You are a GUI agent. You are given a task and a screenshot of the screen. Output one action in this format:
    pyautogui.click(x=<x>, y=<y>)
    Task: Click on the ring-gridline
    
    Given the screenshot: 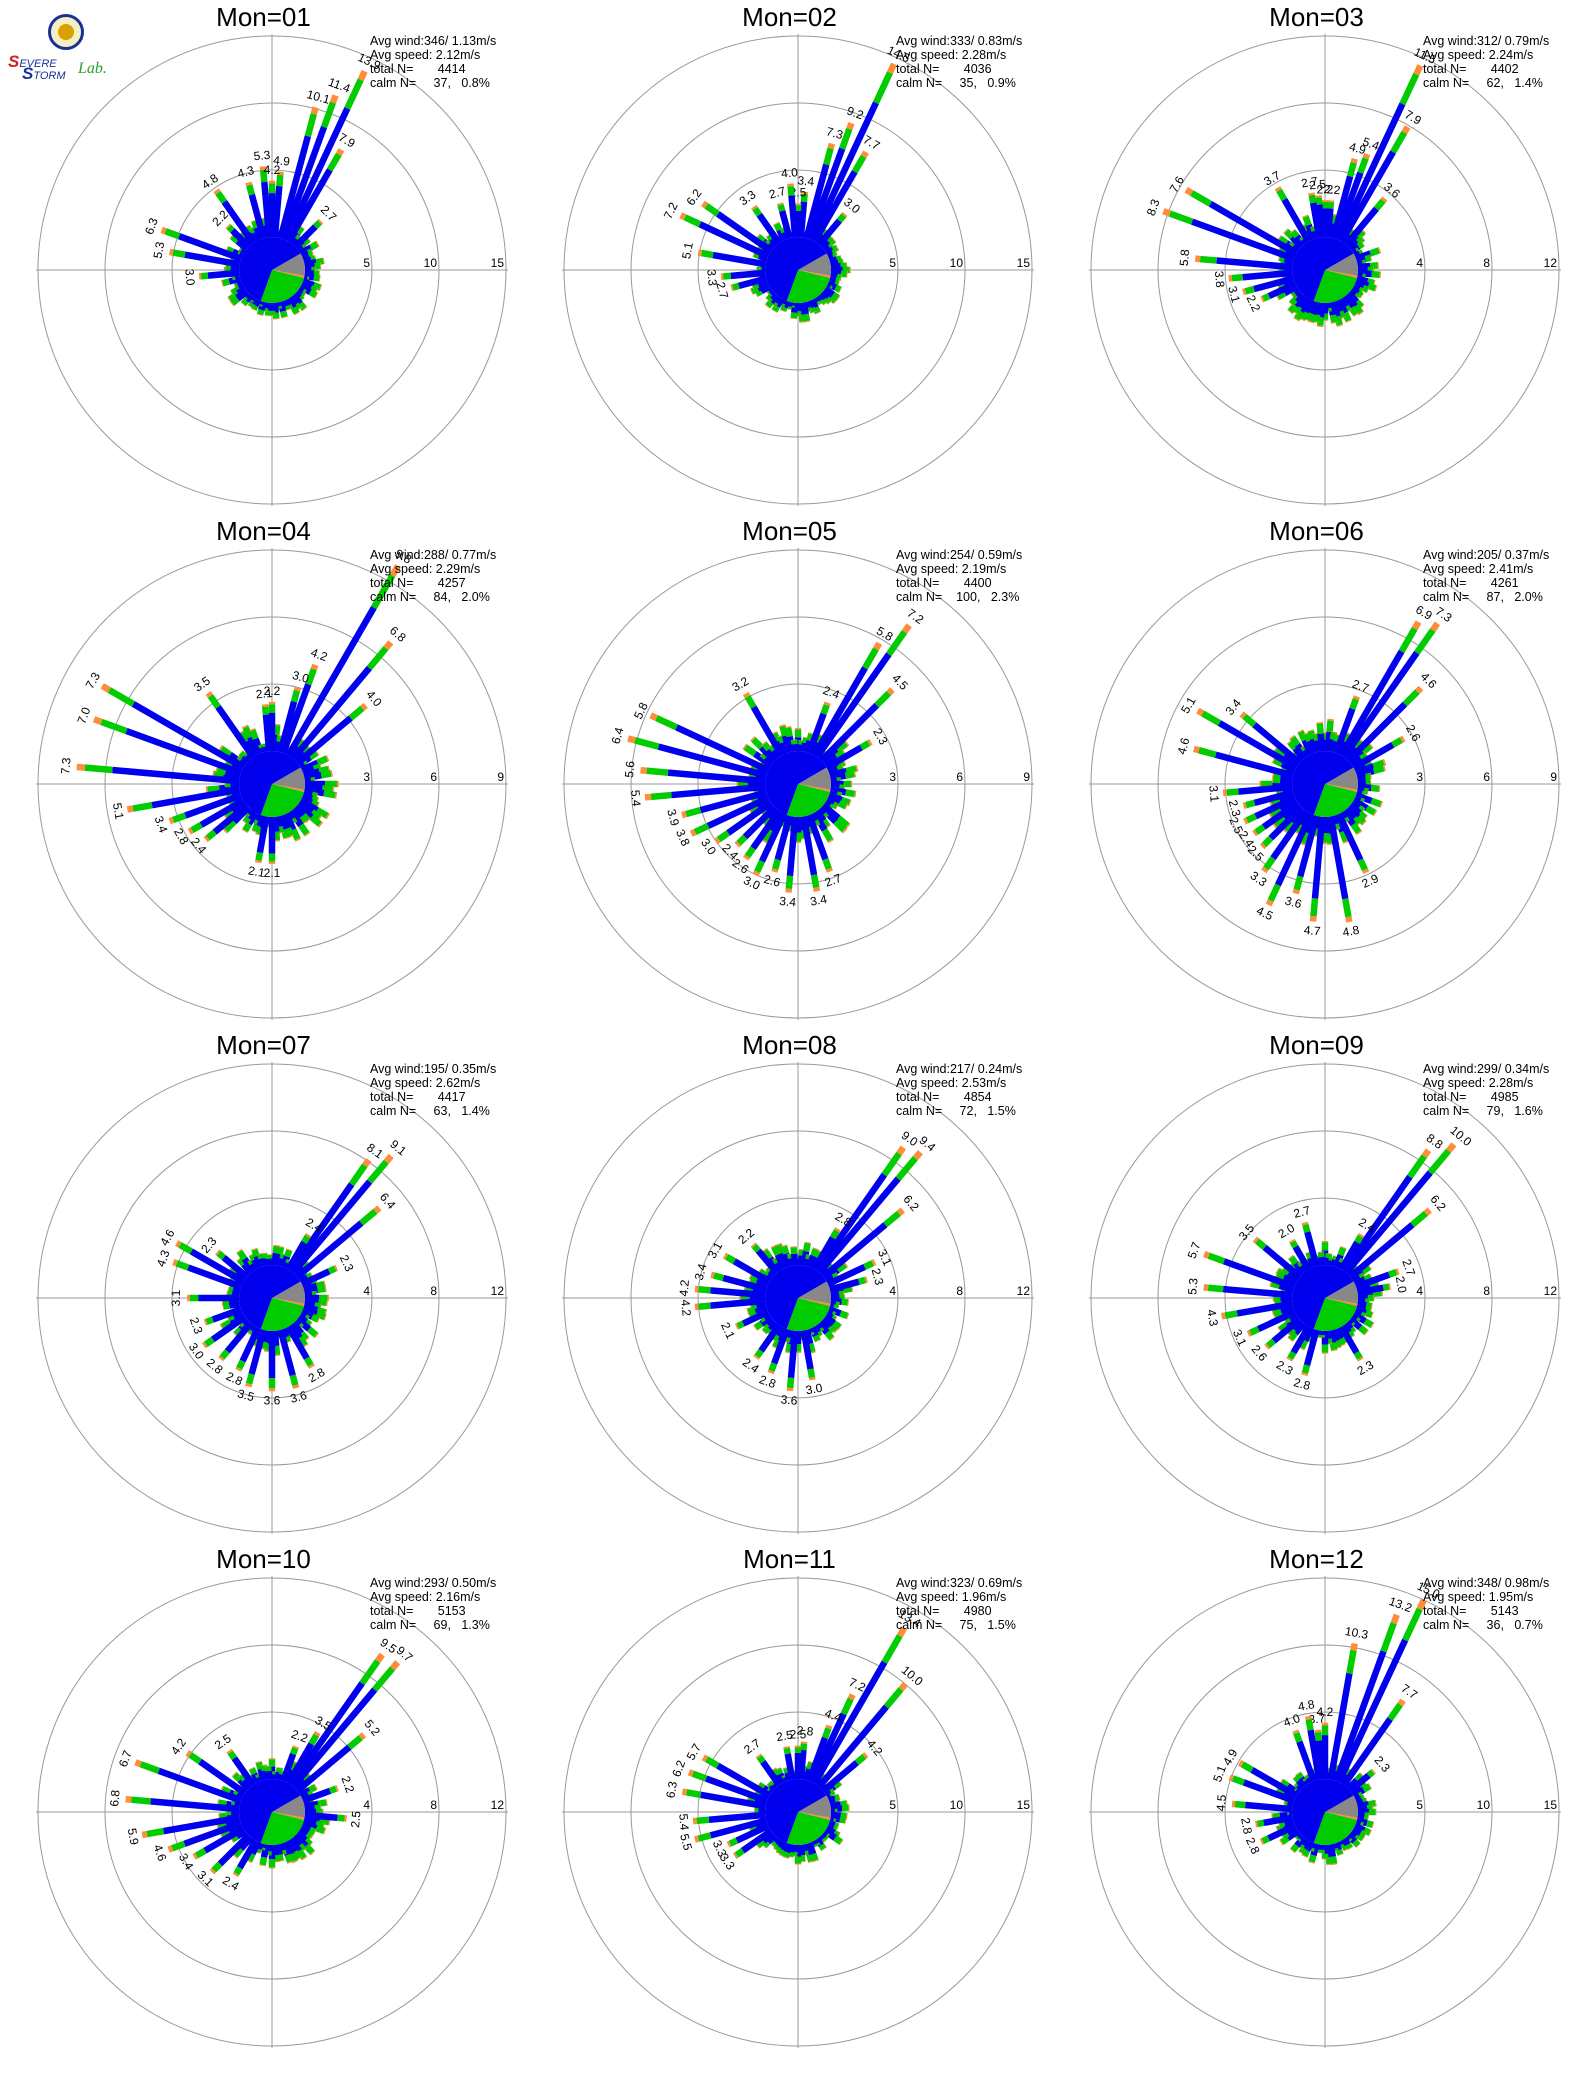 What is the action you would take?
    pyautogui.click(x=272, y=1298)
    